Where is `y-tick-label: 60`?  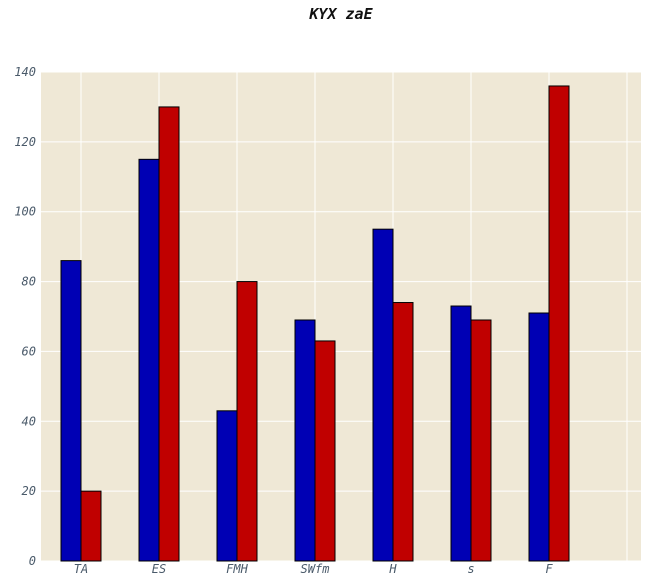 y-tick-label: 60 is located at coordinates (29, 351).